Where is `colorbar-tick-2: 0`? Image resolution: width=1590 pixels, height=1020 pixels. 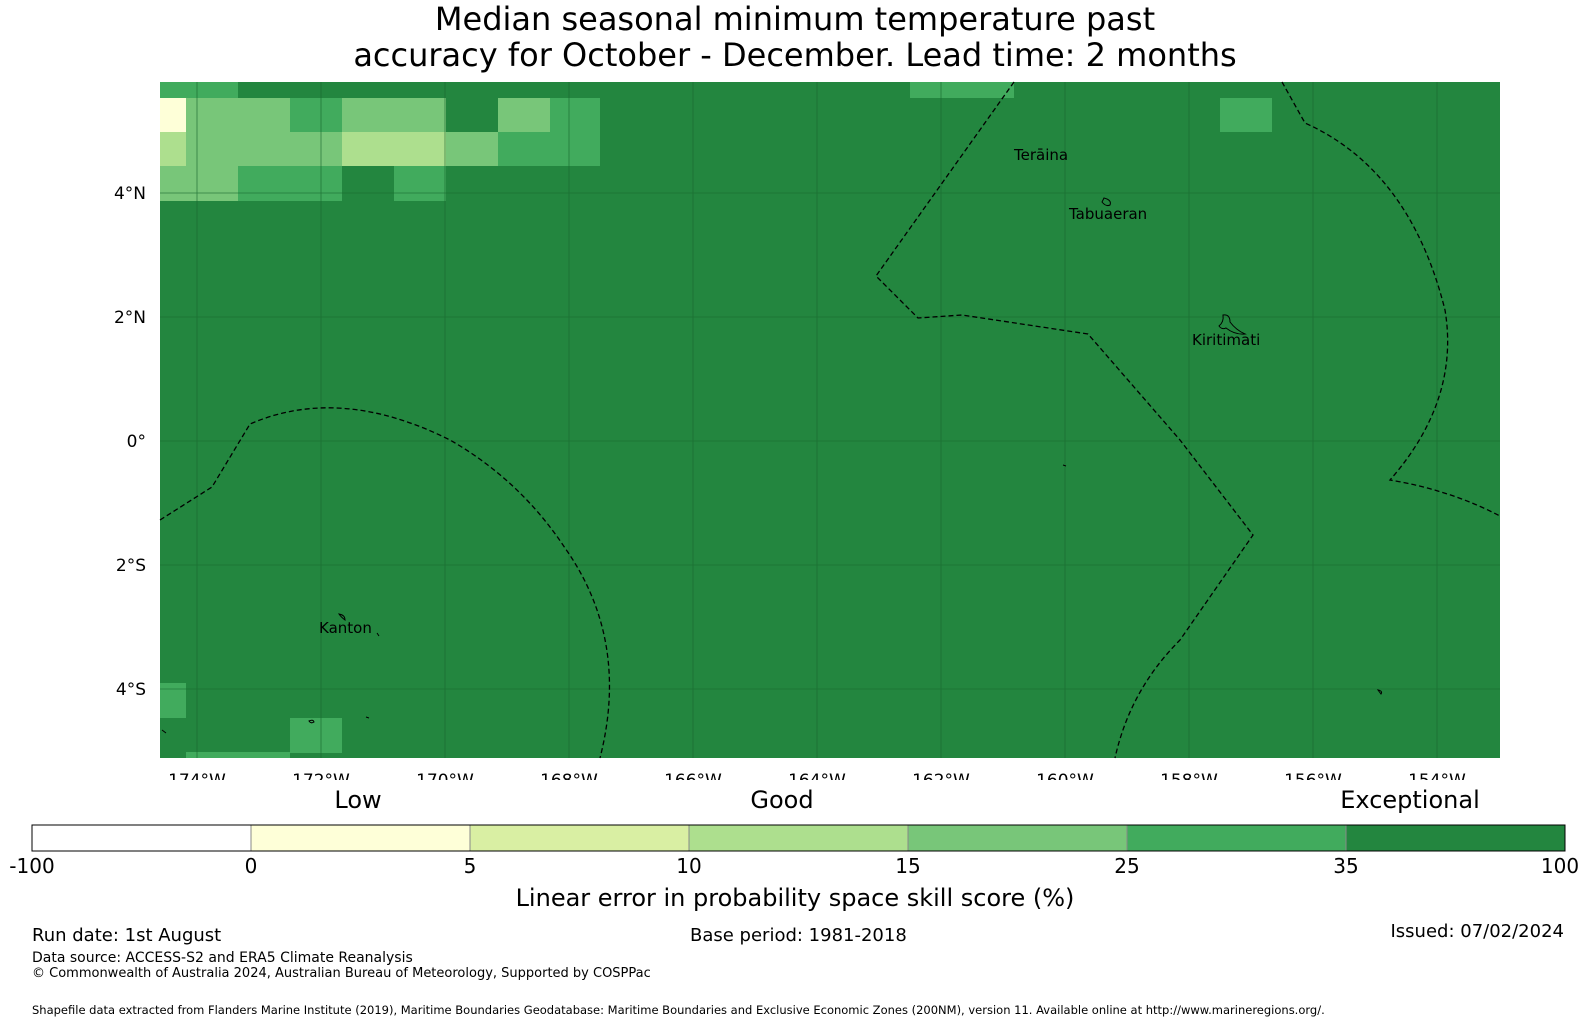 colorbar-tick-2: 0 is located at coordinates (251, 866).